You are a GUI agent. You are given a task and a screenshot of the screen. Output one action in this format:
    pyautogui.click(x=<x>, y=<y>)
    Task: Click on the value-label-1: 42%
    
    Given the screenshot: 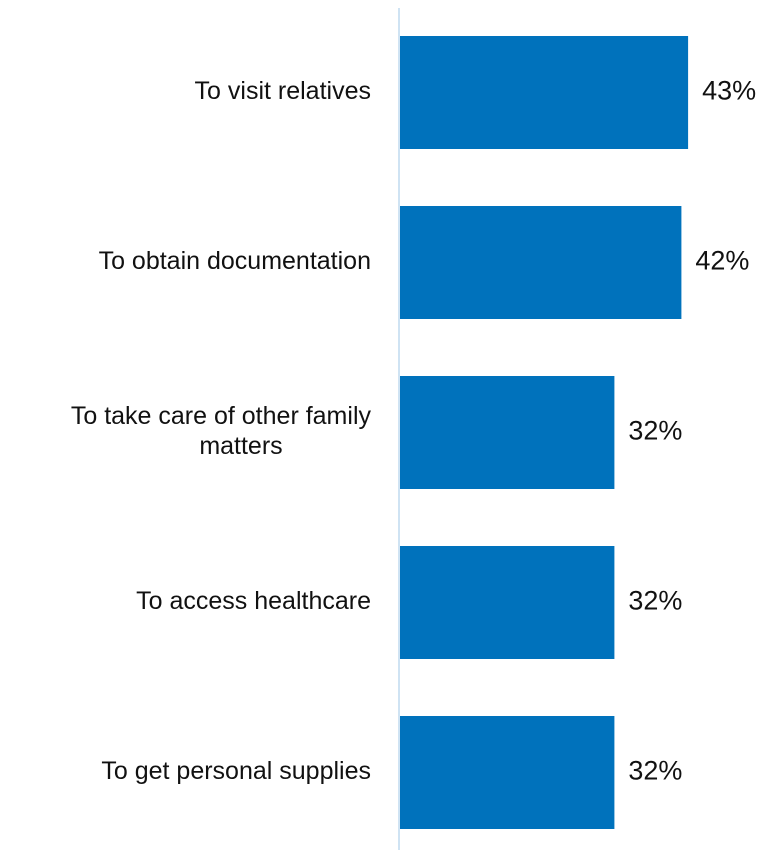 What is the action you would take?
    pyautogui.click(x=722, y=261)
    